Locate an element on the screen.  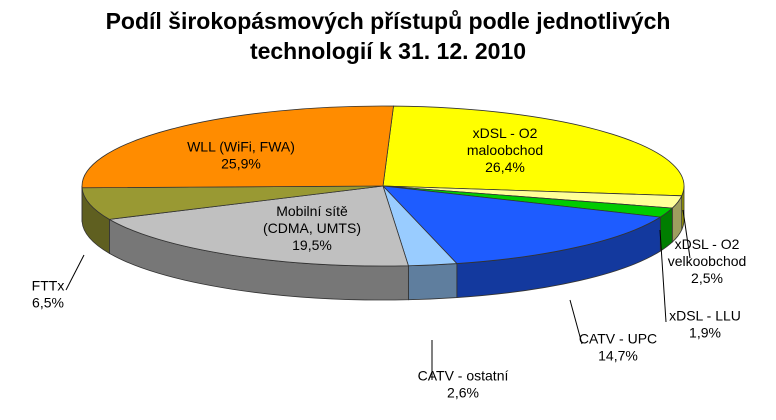
slice-label-2: xDSL - O2 velkoobchod 2,5% is located at coordinates (707, 261).